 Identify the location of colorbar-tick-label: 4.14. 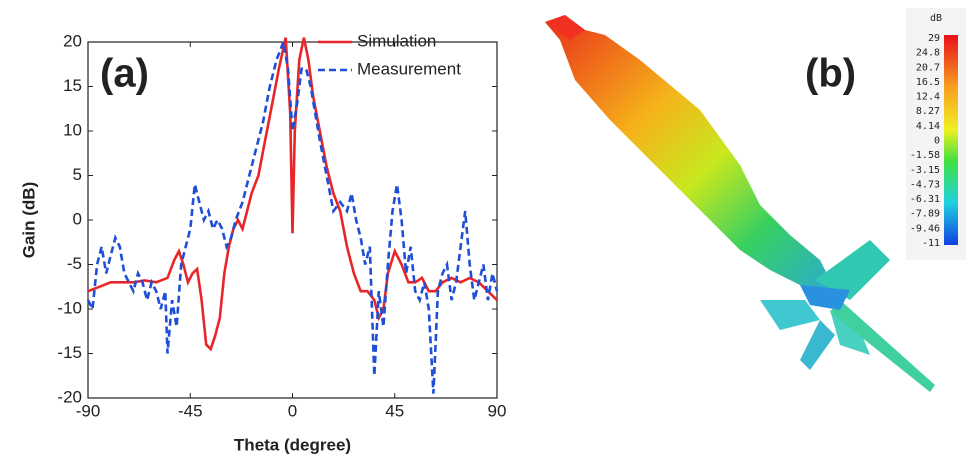
(928, 126).